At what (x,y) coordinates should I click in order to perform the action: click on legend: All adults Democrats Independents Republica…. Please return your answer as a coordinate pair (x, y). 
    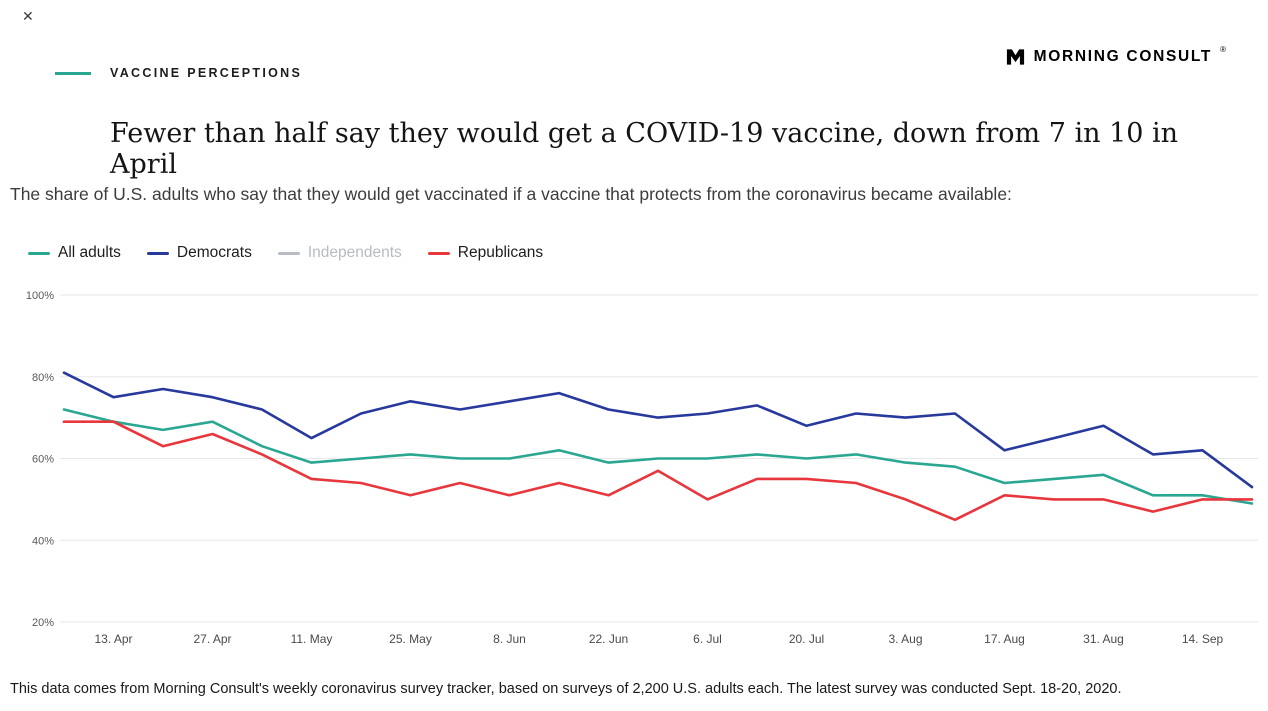
    Looking at the image, I should click on (285, 253).